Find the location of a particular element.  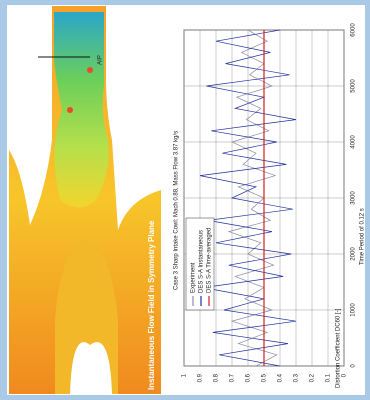

x-tick-label: 1000 is located at coordinates (354, 310).